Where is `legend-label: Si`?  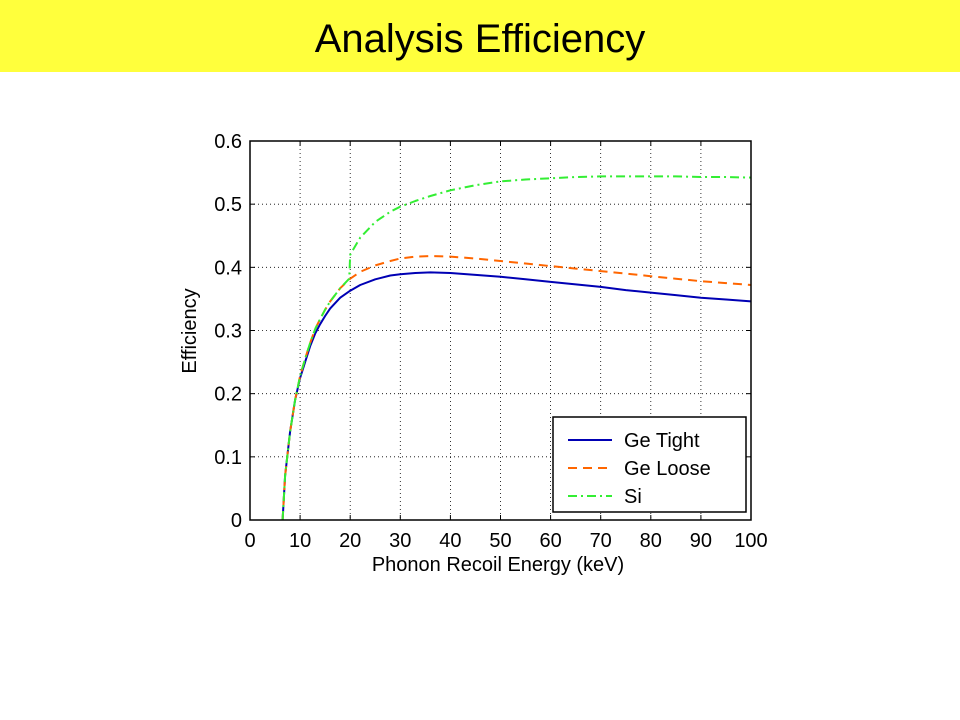
legend-label: Si is located at coordinates (633, 497).